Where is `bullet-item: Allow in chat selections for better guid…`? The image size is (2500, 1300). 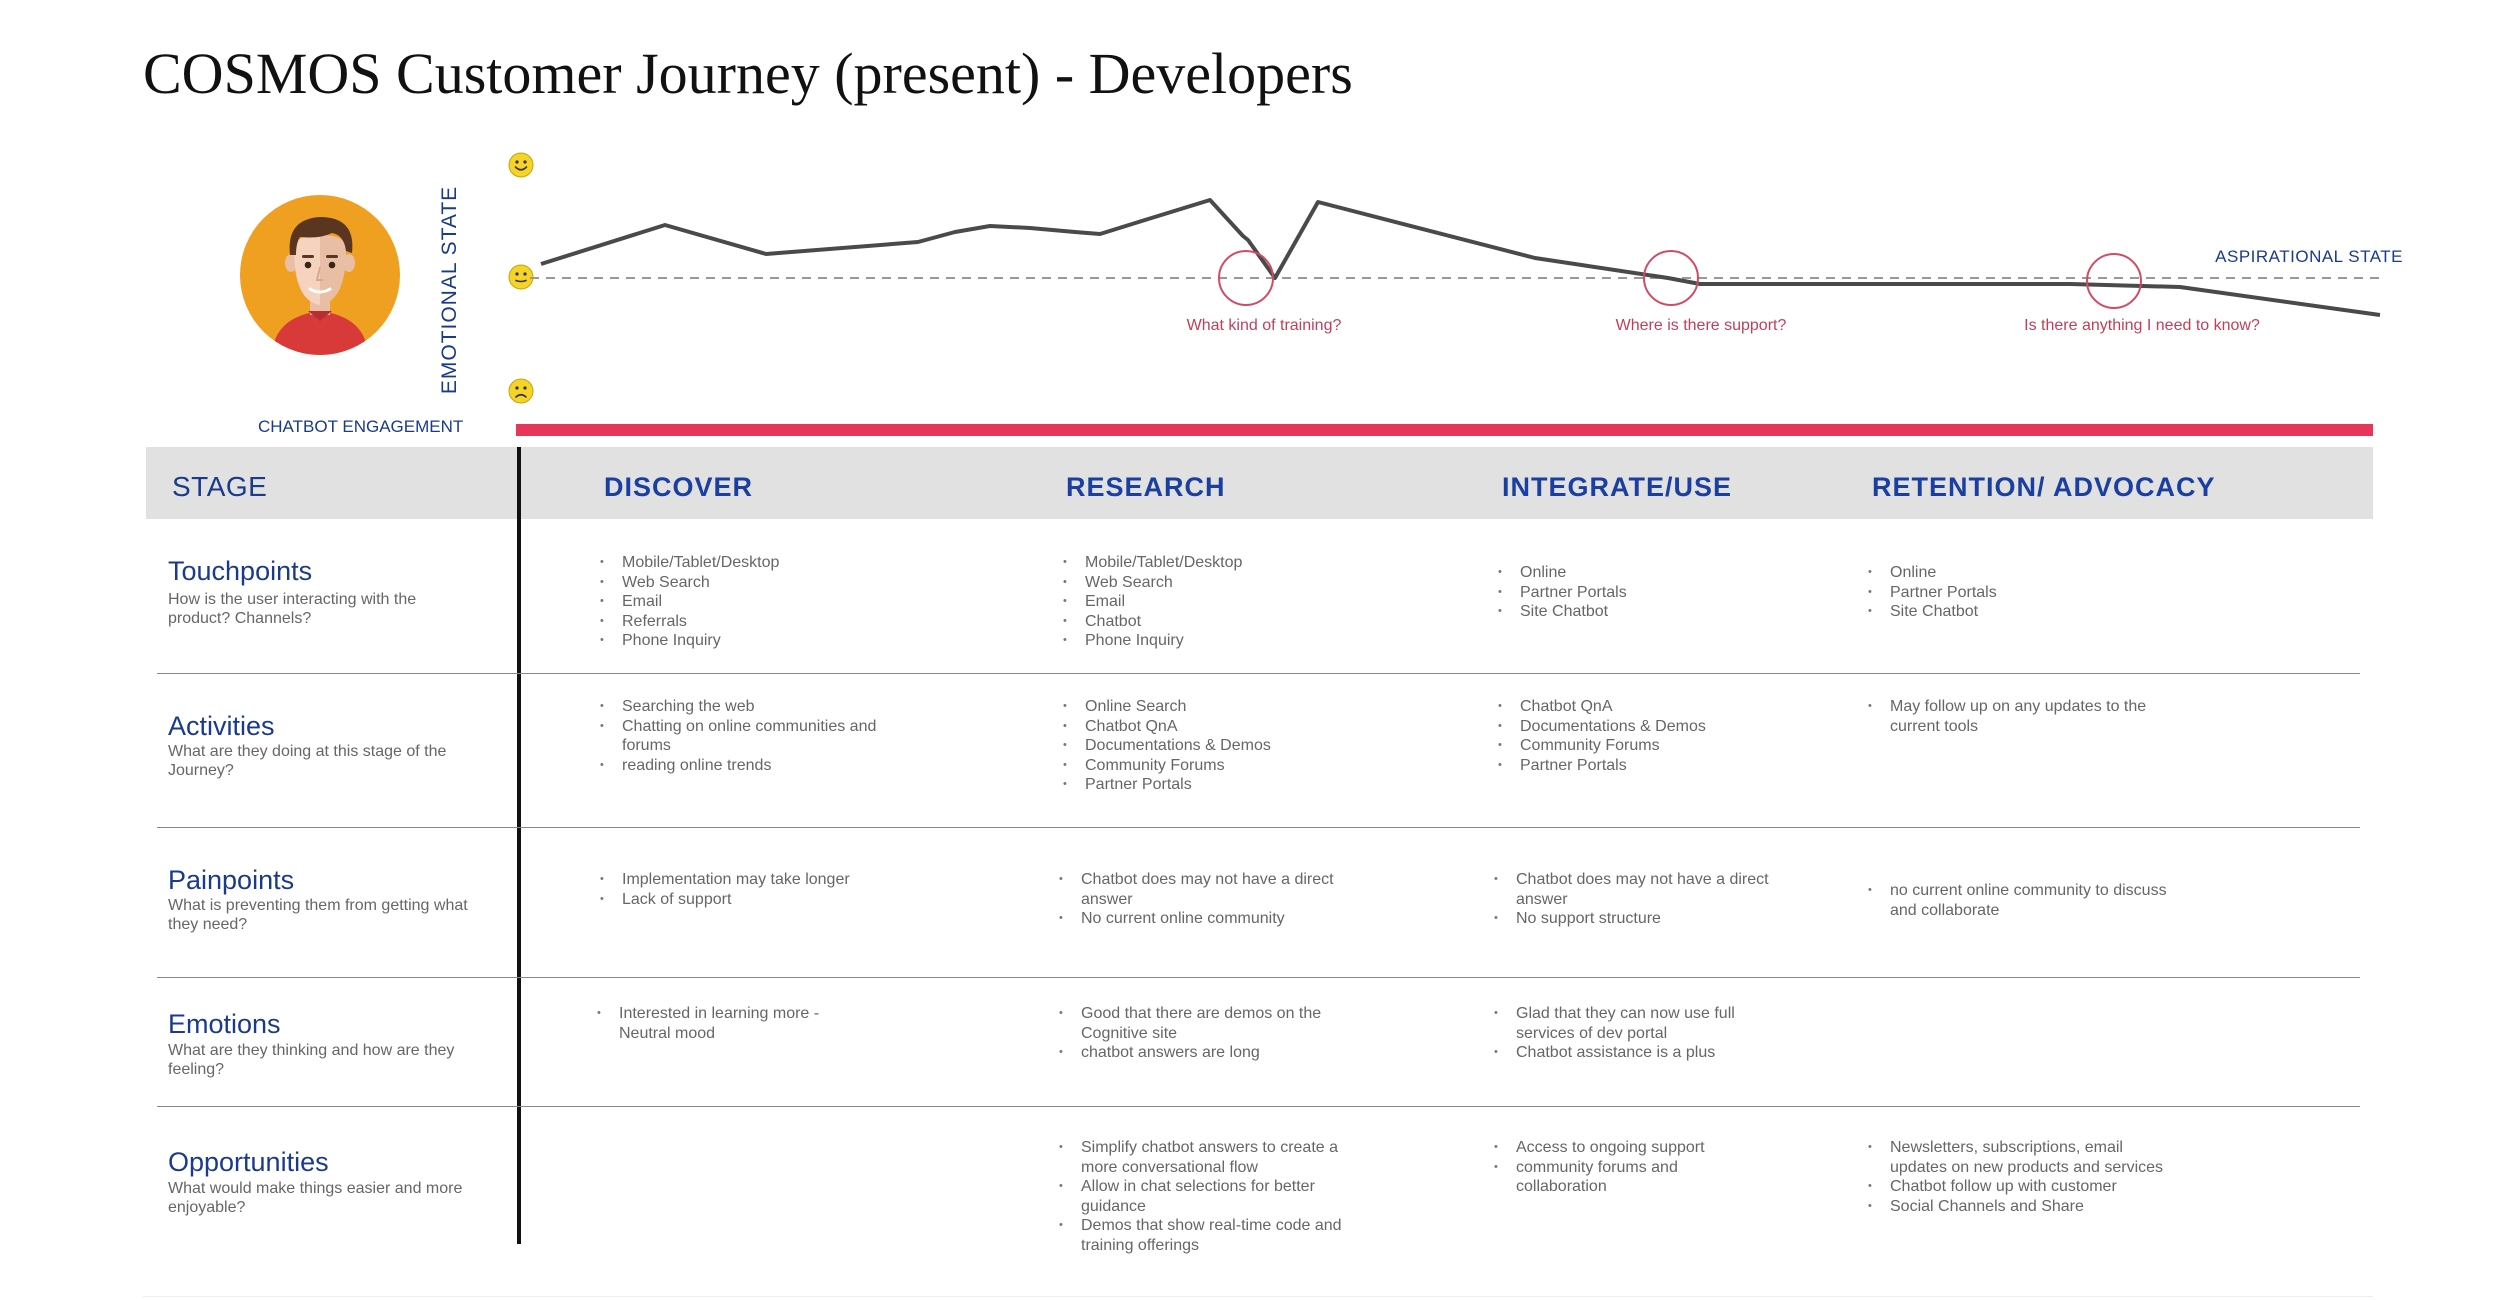
bullet-item: Allow in chat selections for better guid… is located at coordinates (1209, 1196).